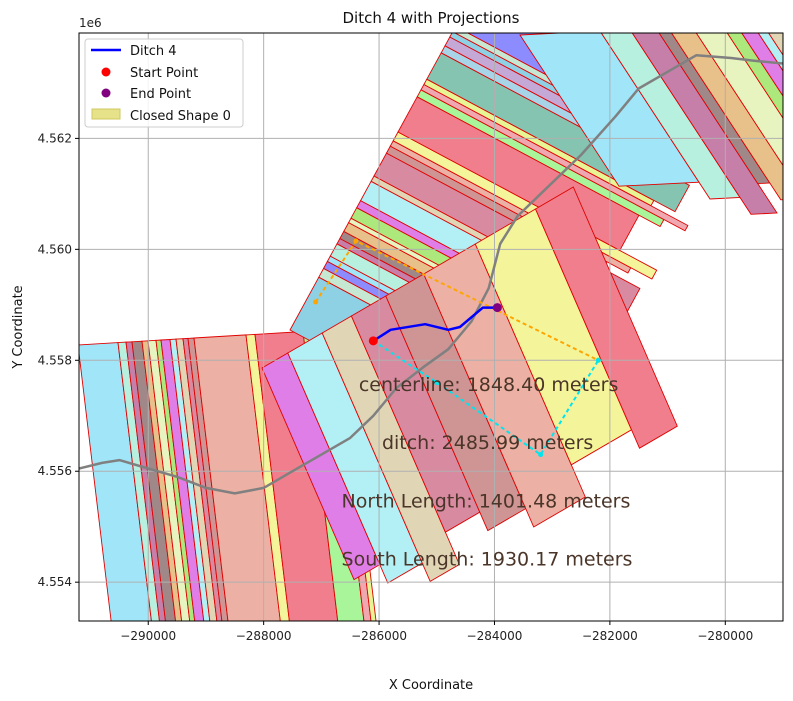  I want to click on annotation-text: ditch: 2485.99 meters, so click(487, 443).